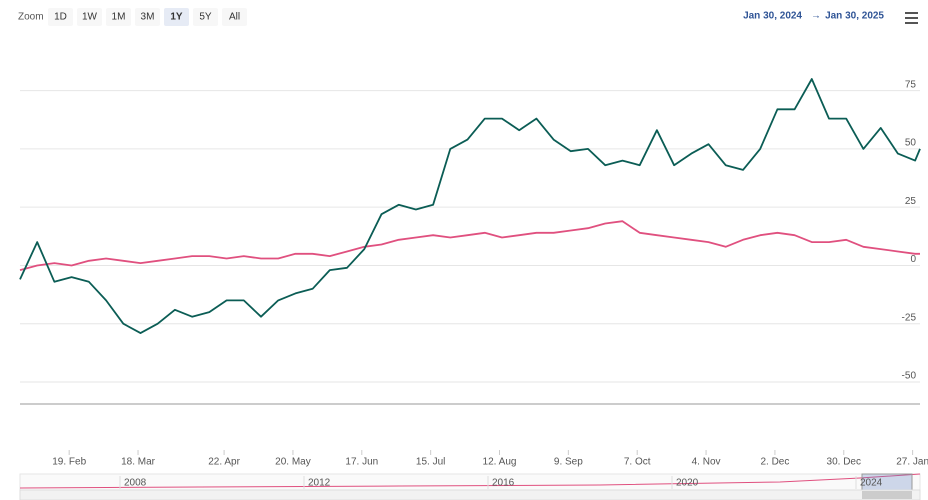 Image resolution: width=928 pixels, height=500 pixels. What do you see at coordinates (637, 462) in the screenshot?
I see `x-tick-label: 7. Oct` at bounding box center [637, 462].